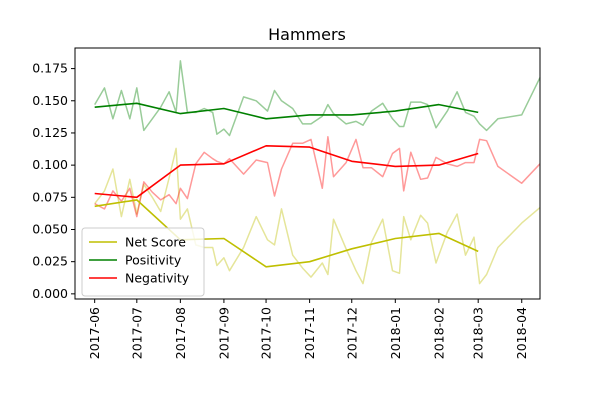 The height and width of the screenshot is (400, 600). I want to click on legend-label-positivity: Positivity, so click(153, 260).